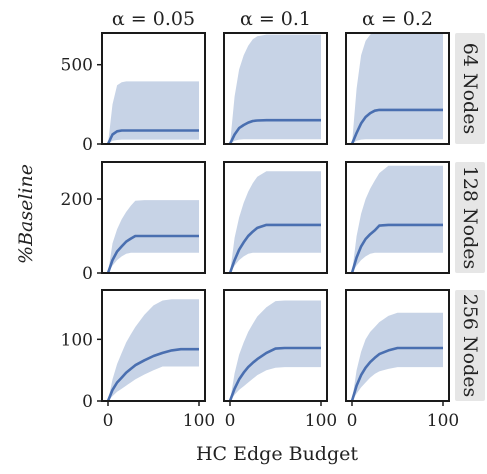 Image resolution: width=487 pixels, height=474 pixels. I want to click on row-label: 64 Nodes, so click(470, 88).